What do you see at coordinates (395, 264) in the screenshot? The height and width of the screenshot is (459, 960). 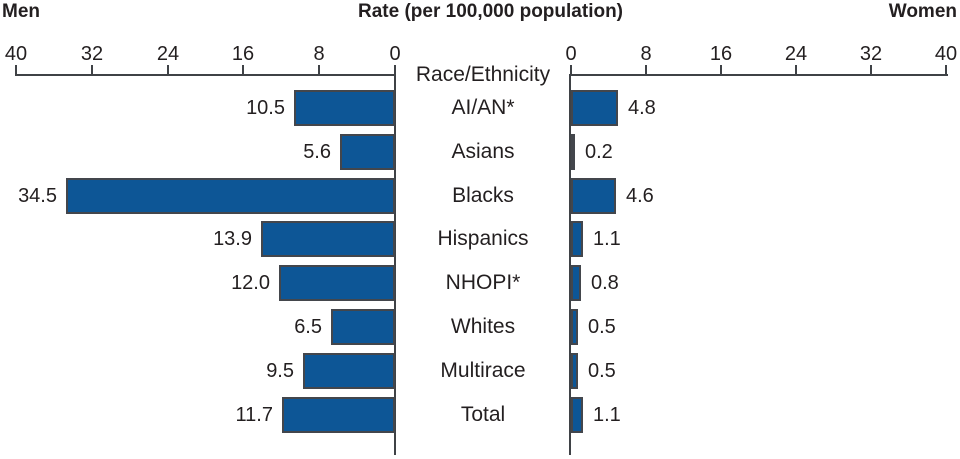 I see `men-baseline` at bounding box center [395, 264].